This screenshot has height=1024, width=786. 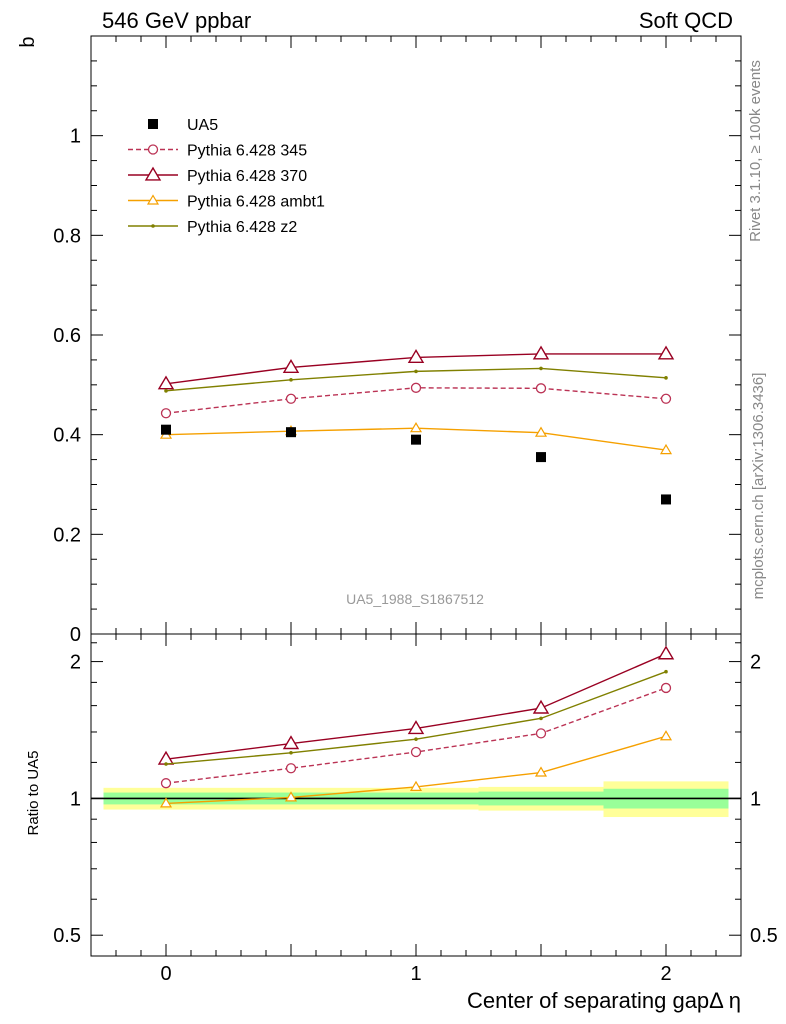 What do you see at coordinates (67, 236) in the screenshot?
I see `main-y-tick-label: 0.8` at bounding box center [67, 236].